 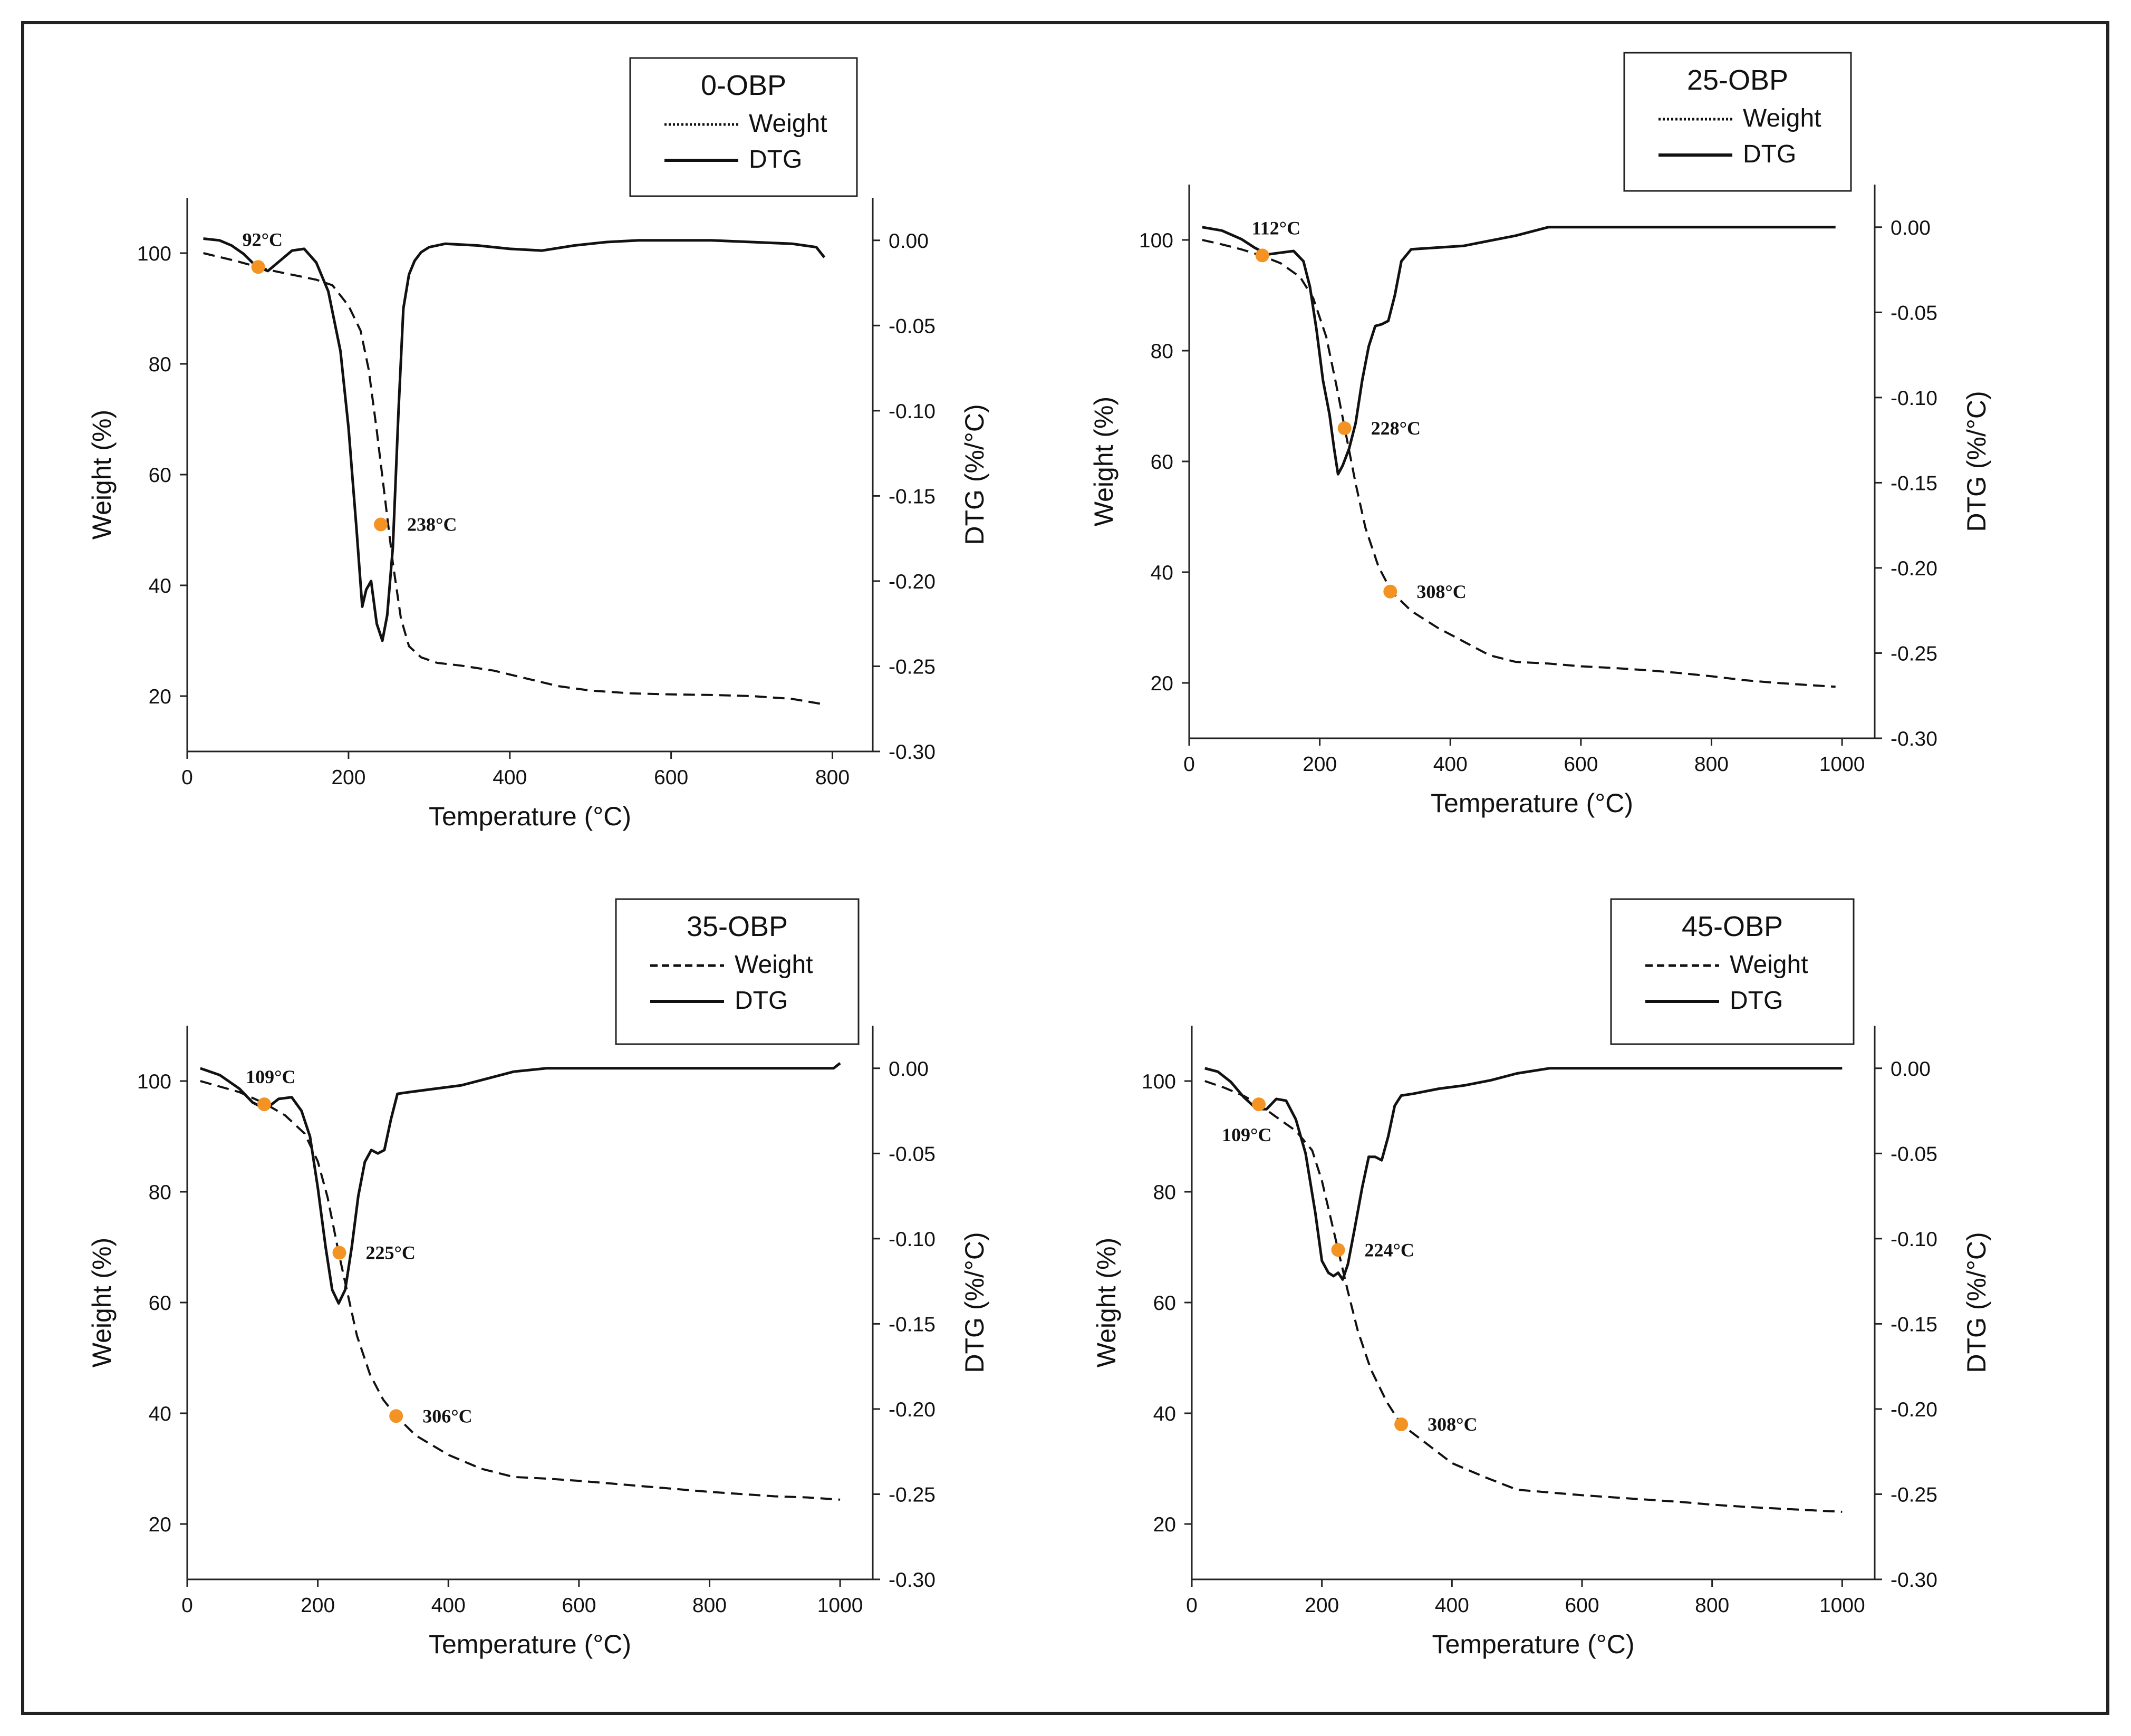 I want to click on legend: 45-OBP Weight DTG, so click(x=1733, y=971).